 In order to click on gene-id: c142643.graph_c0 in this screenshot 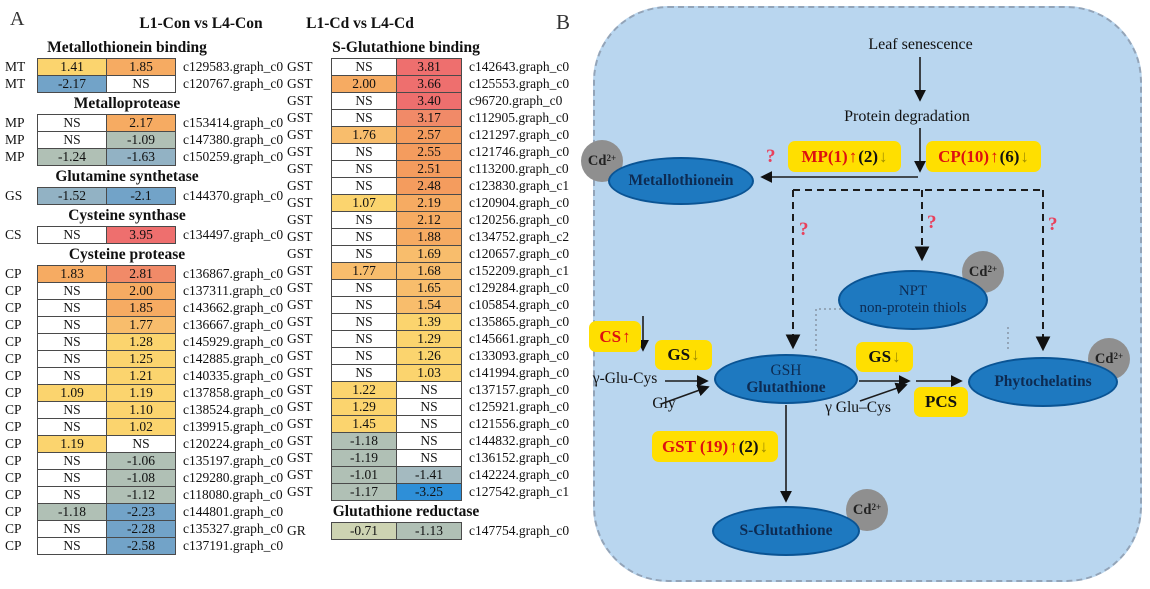, I will do `click(519, 66)`.